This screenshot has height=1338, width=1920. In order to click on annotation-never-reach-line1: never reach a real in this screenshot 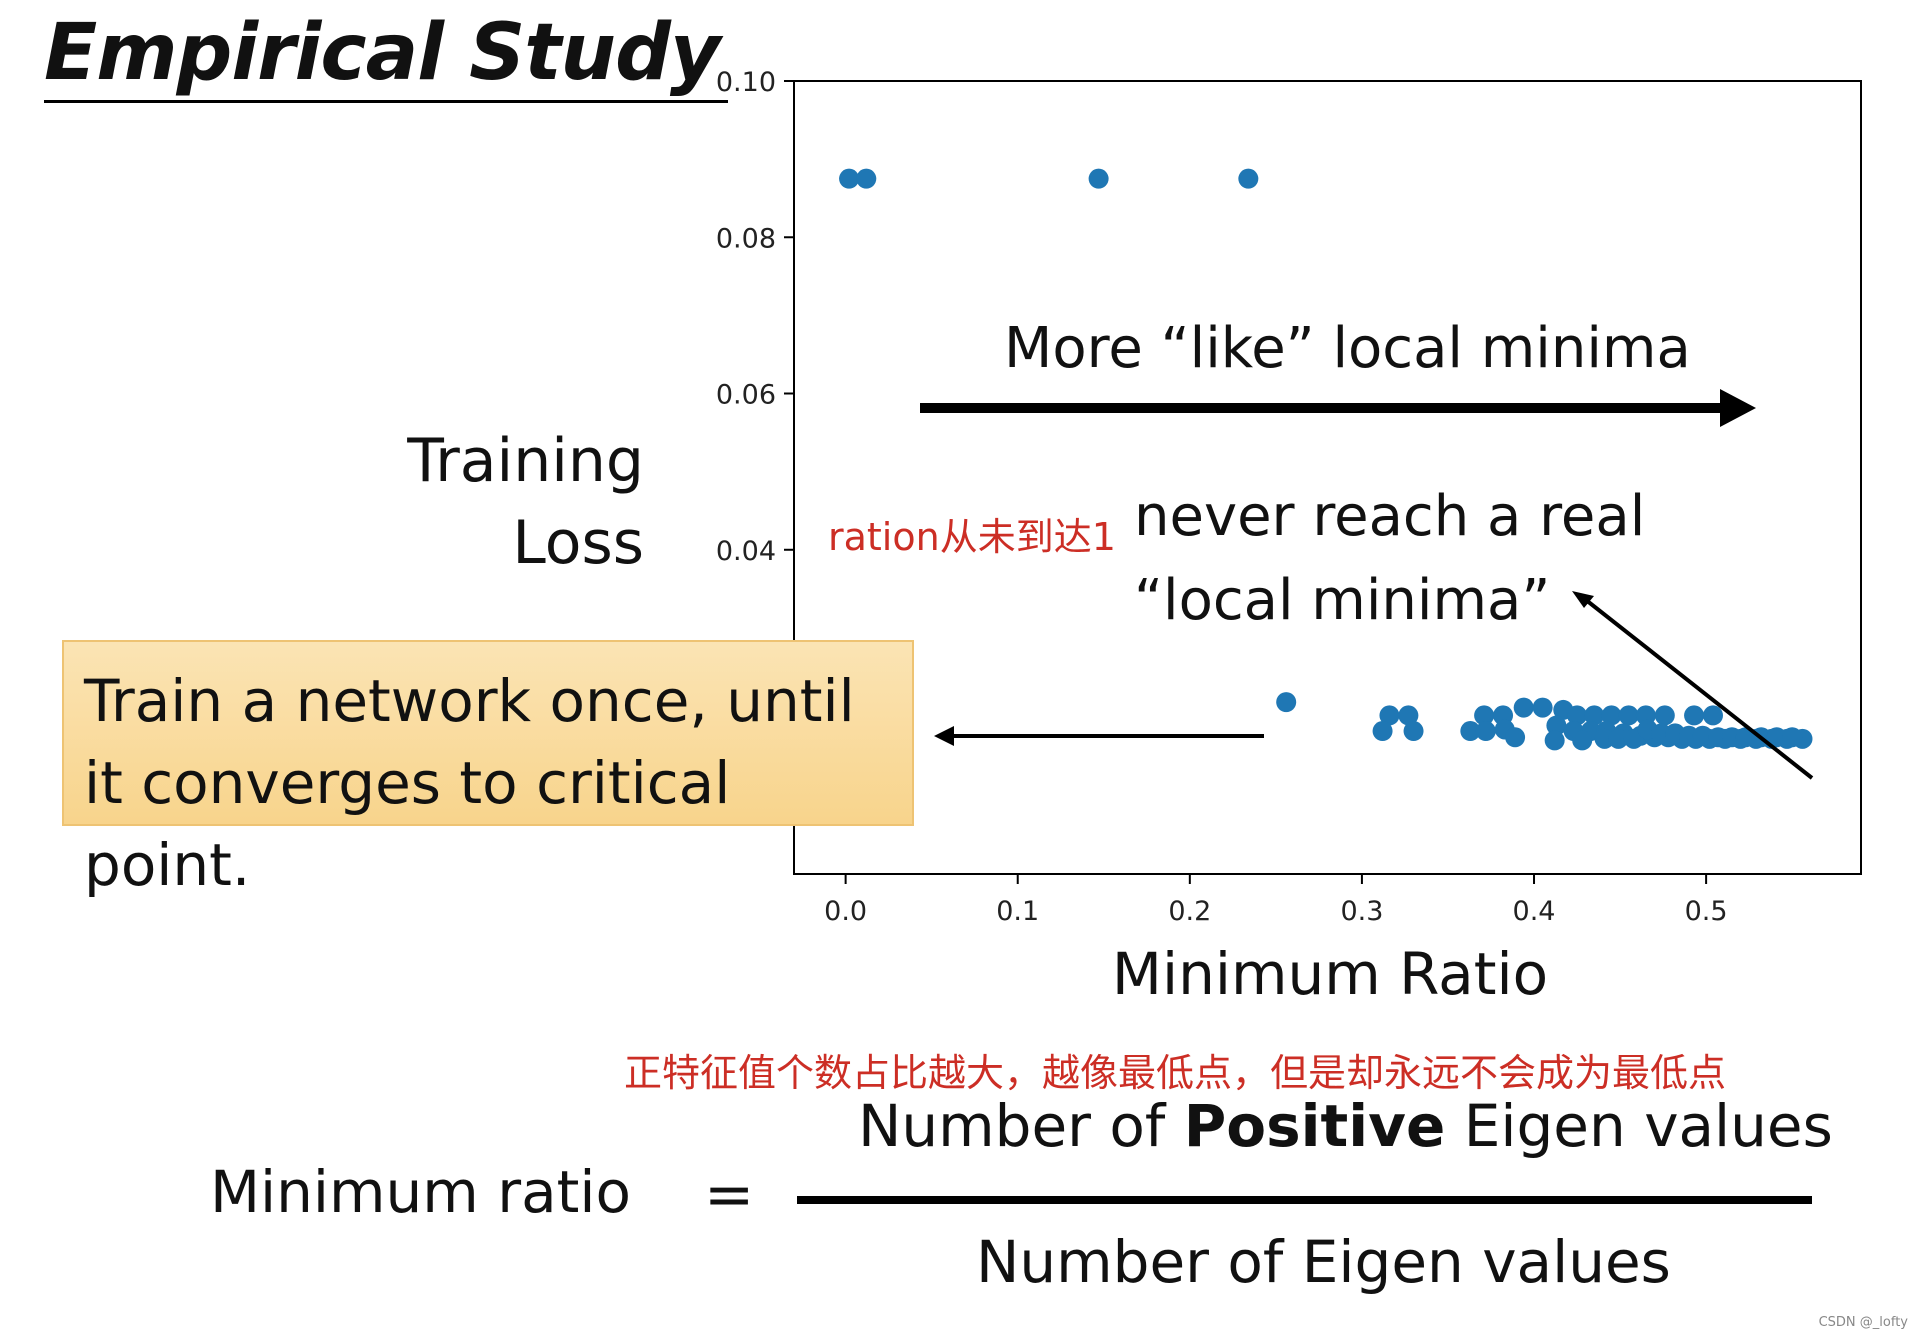, I will do `click(1390, 516)`.